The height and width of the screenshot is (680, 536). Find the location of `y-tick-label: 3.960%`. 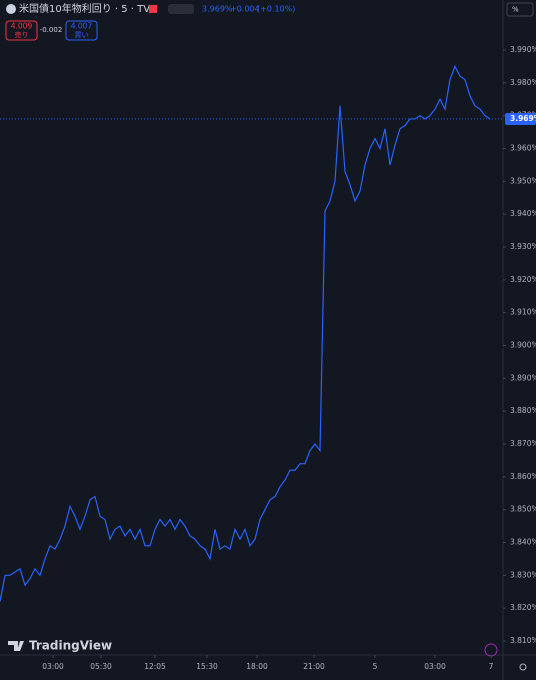

y-tick-label: 3.960% is located at coordinates (523, 148).